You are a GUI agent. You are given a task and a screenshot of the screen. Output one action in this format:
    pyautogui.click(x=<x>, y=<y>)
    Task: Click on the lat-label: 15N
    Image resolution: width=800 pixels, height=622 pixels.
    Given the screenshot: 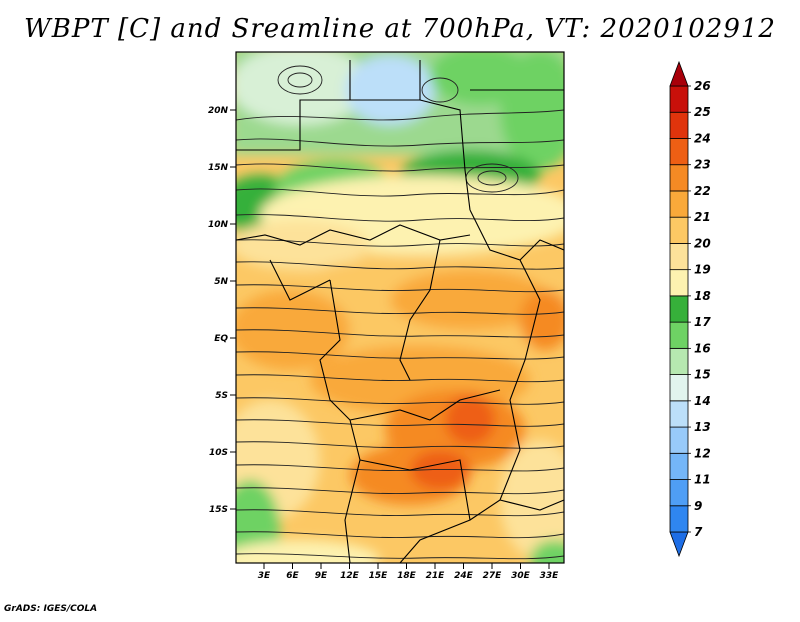 What is the action you would take?
    pyautogui.click(x=218, y=168)
    